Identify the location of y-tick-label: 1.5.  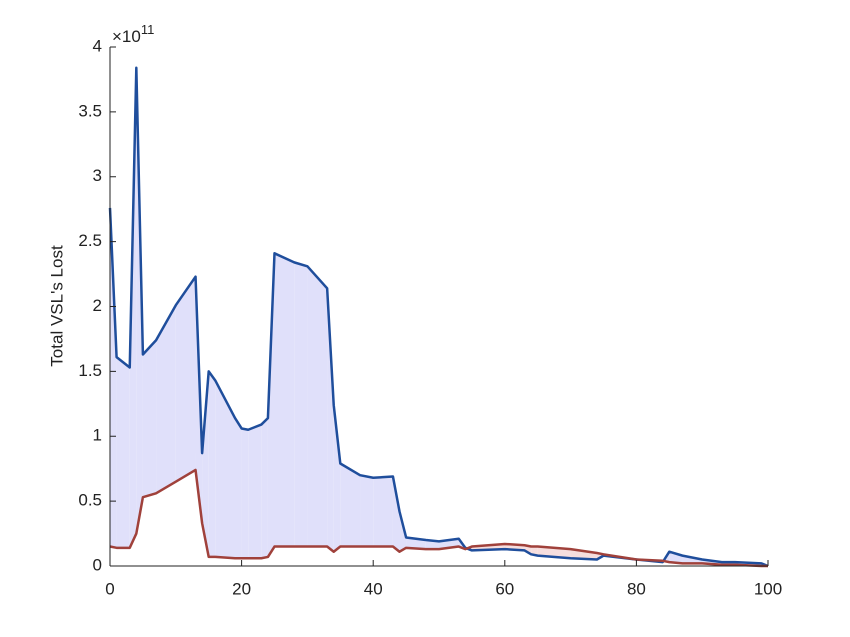
(90, 370).